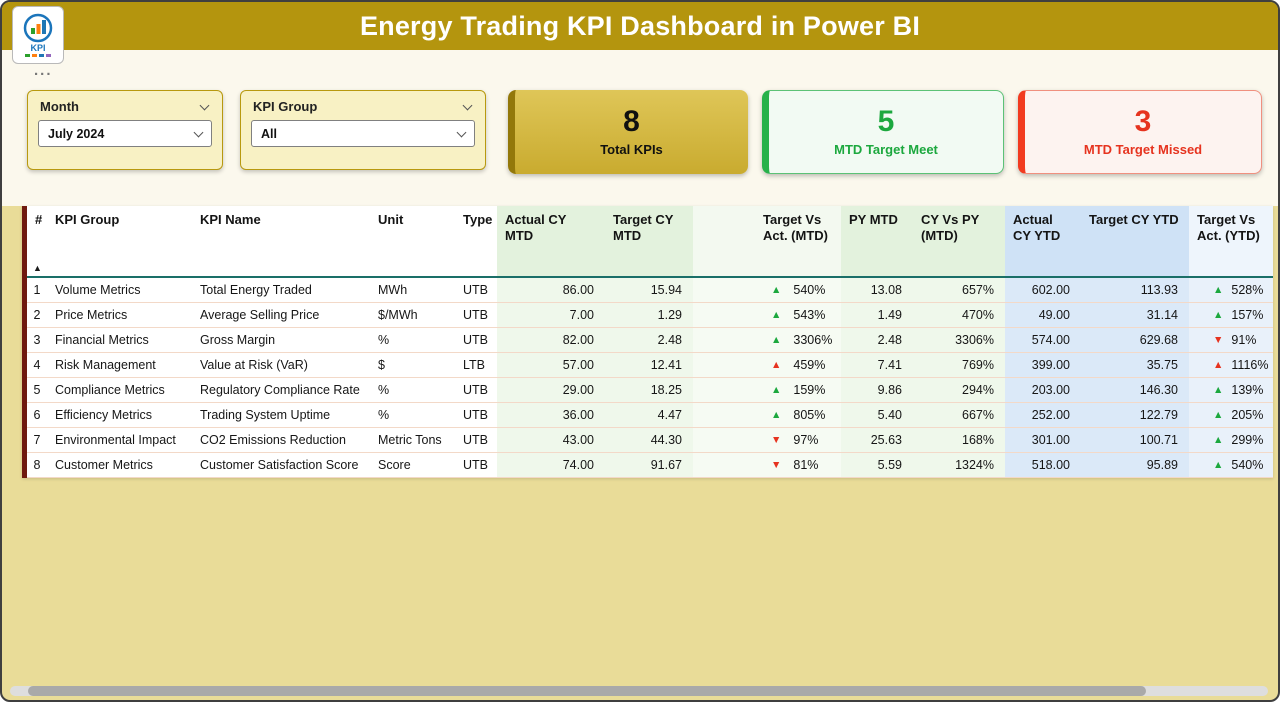 This screenshot has height=702, width=1280. I want to click on month-slicer-header: Month, so click(125, 108).